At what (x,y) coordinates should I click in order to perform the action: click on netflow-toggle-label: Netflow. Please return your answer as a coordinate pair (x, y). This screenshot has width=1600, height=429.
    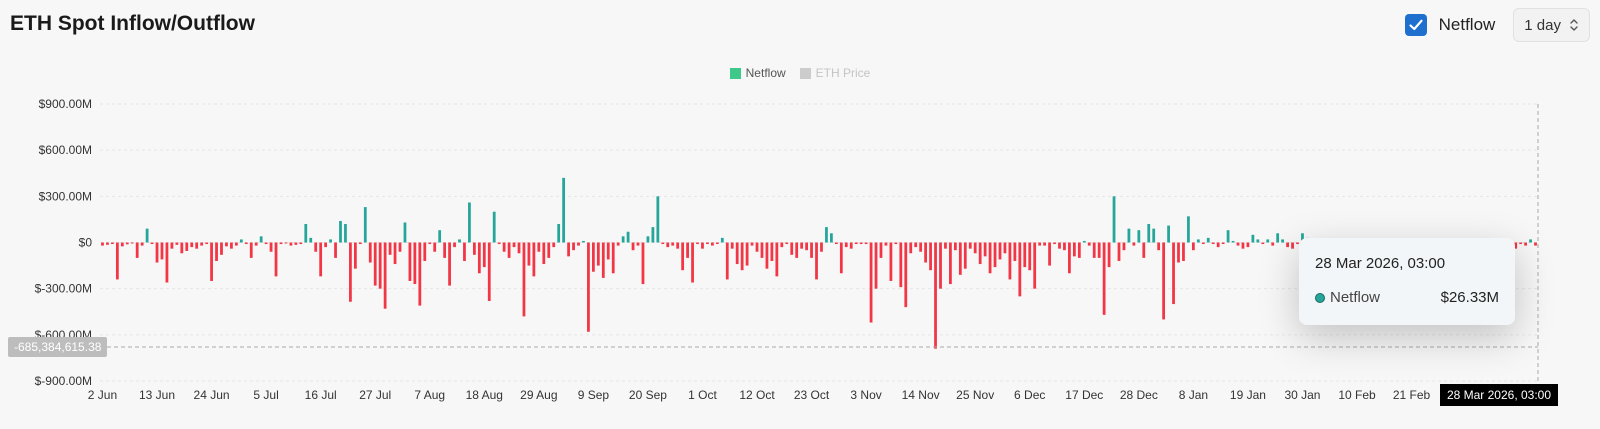
    Looking at the image, I should click on (1467, 24).